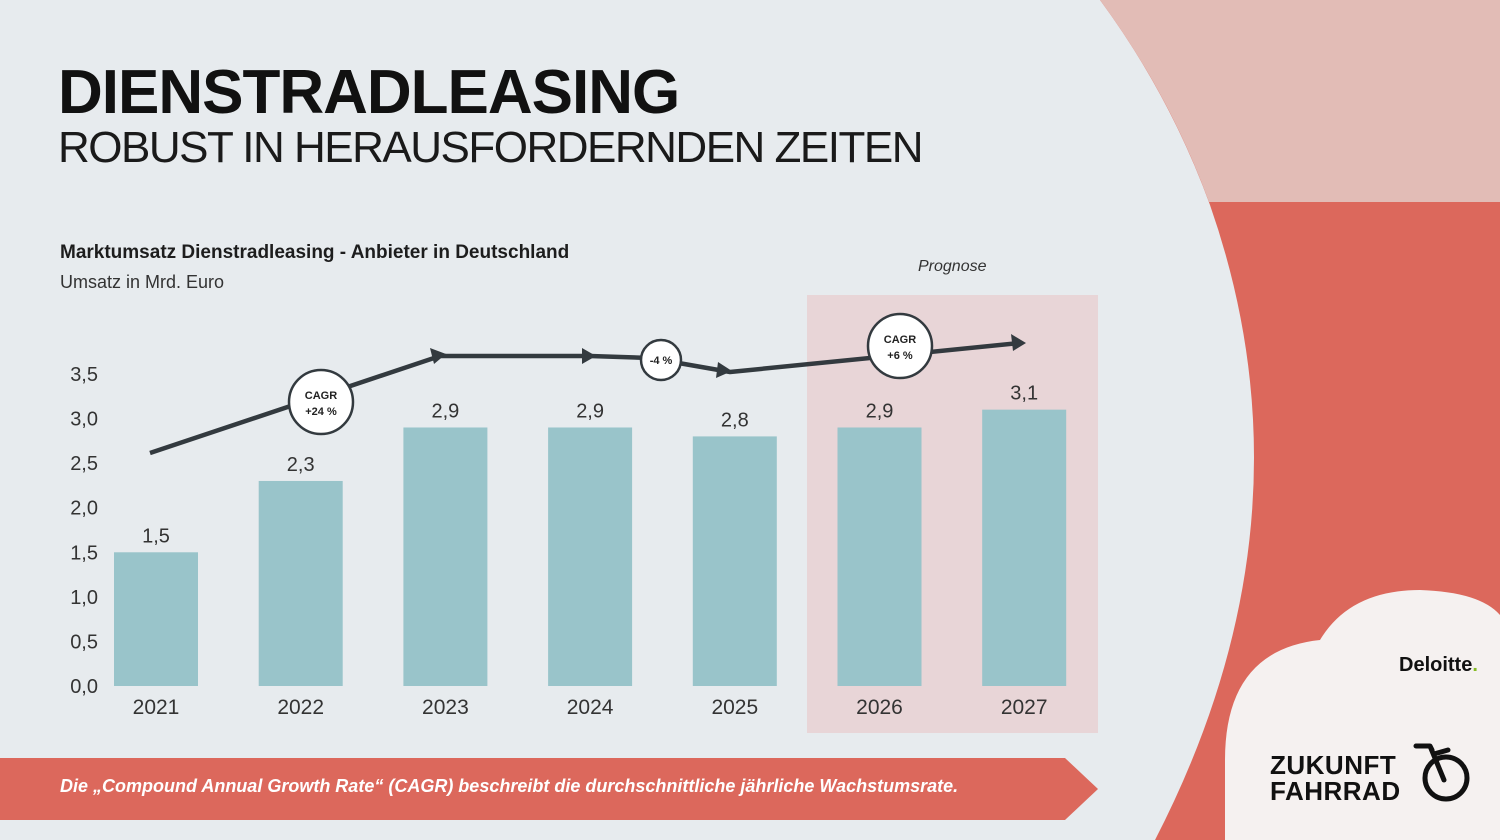  What do you see at coordinates (84, 642) in the screenshot?
I see `y-tick-label: 0,5` at bounding box center [84, 642].